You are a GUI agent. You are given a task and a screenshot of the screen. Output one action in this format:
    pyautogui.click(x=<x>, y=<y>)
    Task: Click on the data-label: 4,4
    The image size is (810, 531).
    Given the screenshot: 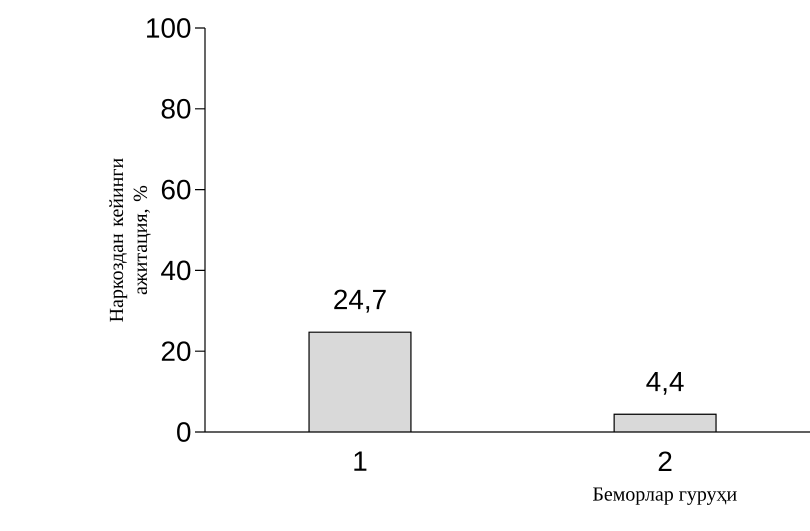 What is the action you would take?
    pyautogui.click(x=665, y=383)
    